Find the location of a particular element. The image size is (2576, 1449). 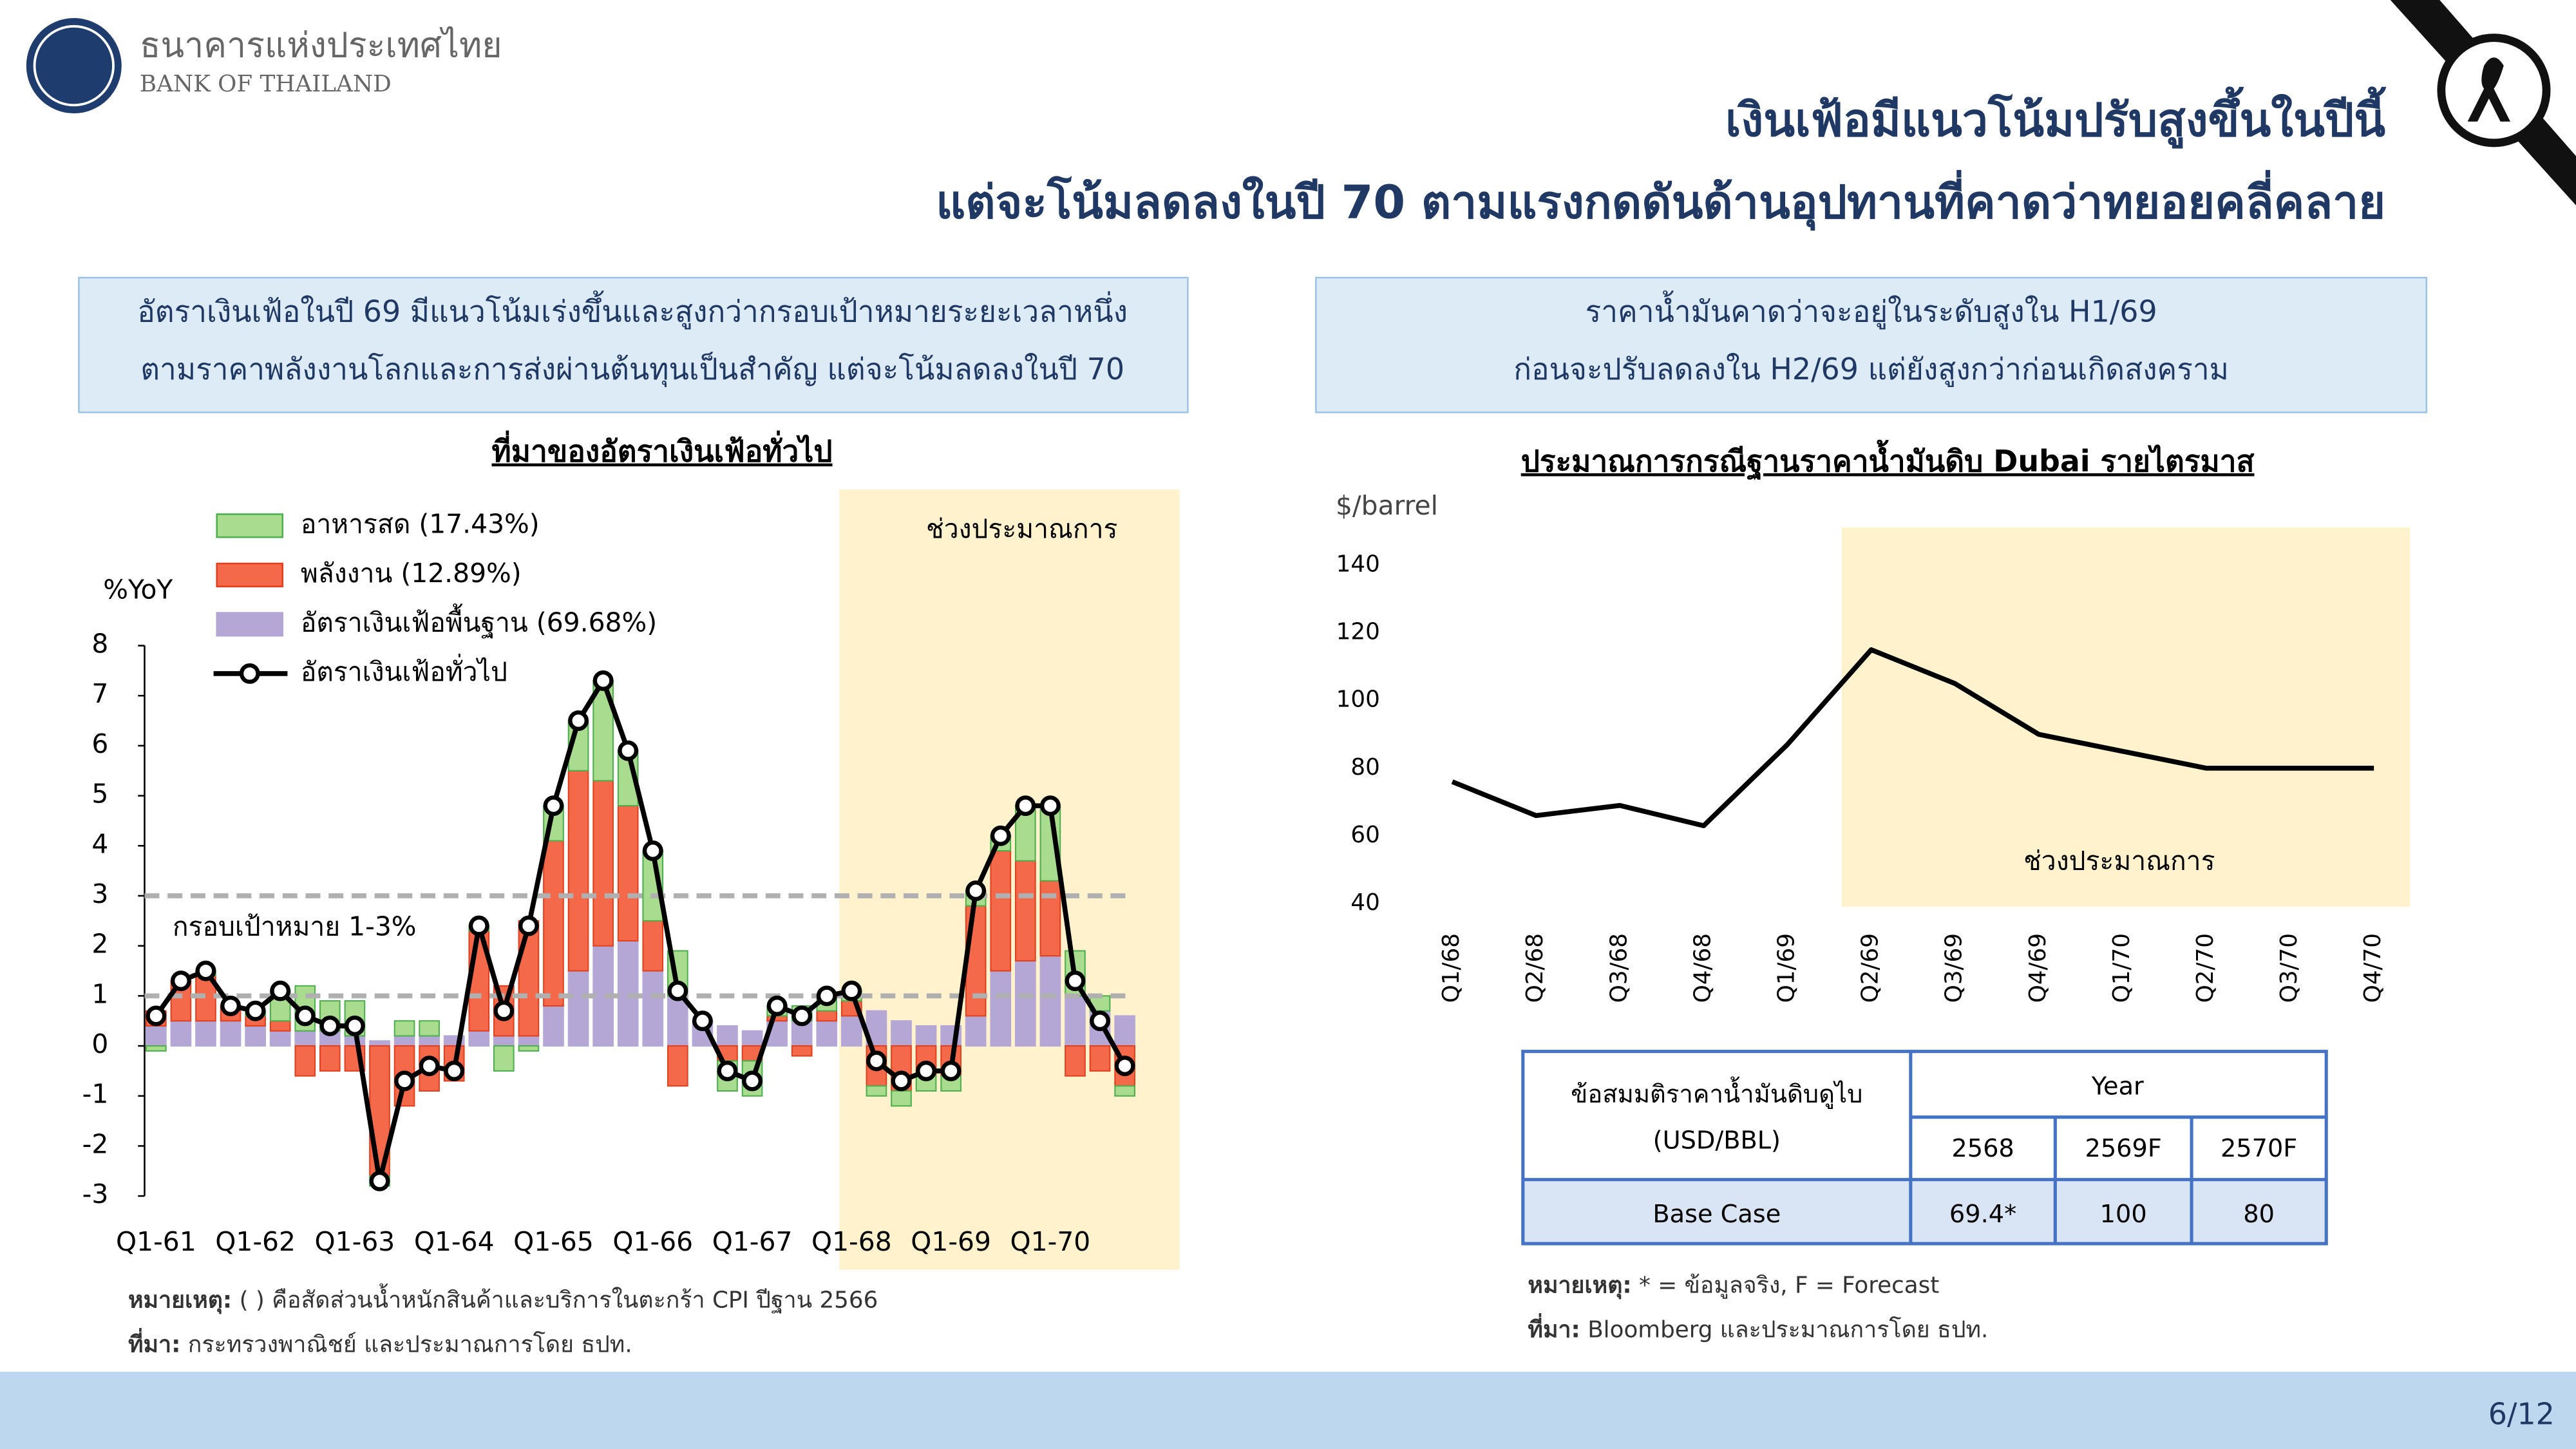

x-tick-label: Q2/69 is located at coordinates (1870, 968).